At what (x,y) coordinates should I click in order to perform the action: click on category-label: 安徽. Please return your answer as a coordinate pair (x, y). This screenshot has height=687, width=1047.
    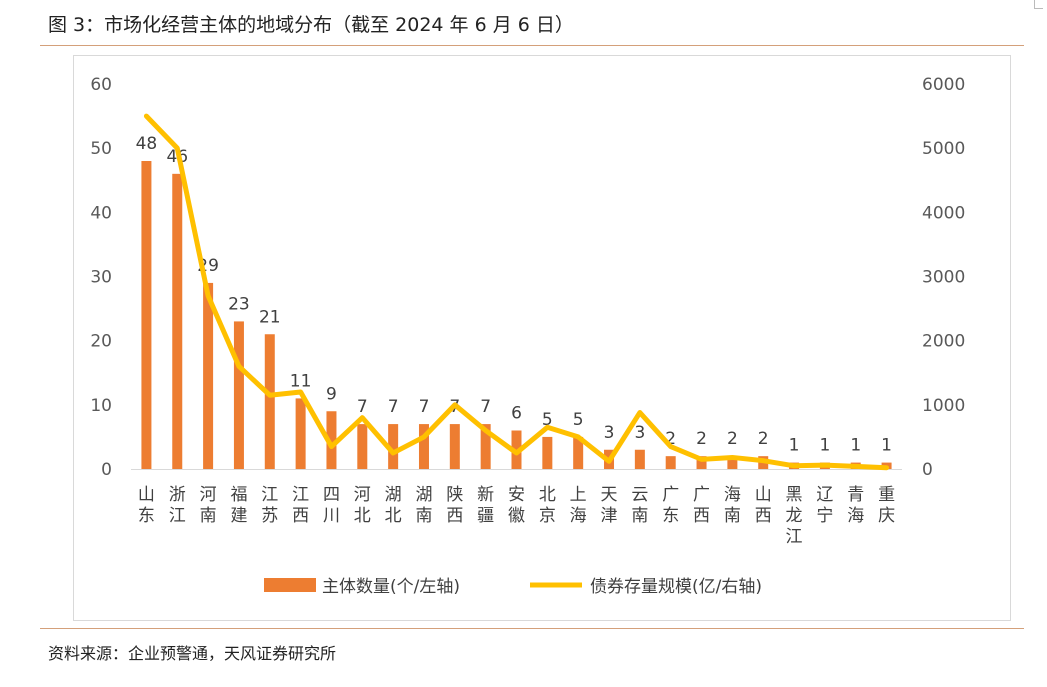
    Looking at the image, I should click on (516, 505).